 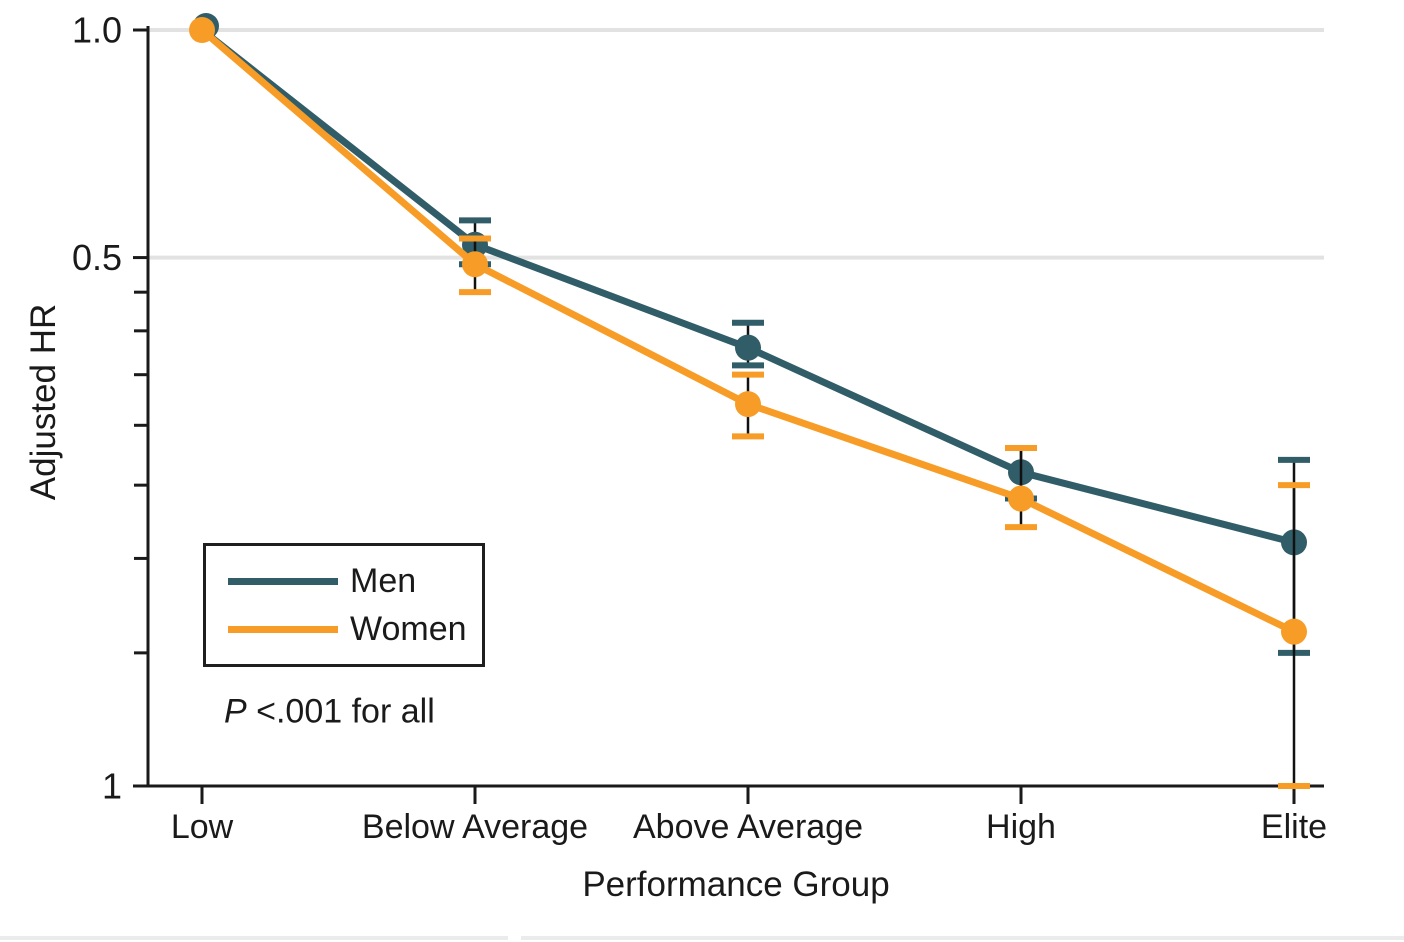 I want to click on p-symbol: P, so click(x=235, y=711).